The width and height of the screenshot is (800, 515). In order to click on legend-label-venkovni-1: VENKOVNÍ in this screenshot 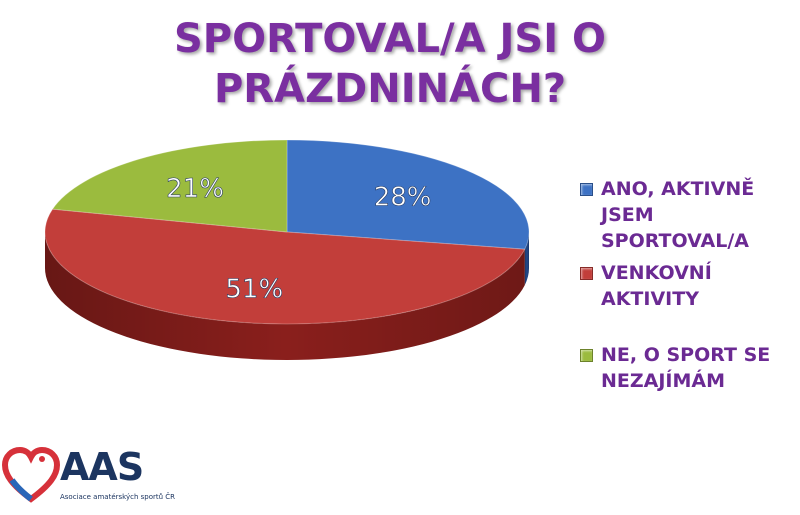, I will do `click(656, 273)`.